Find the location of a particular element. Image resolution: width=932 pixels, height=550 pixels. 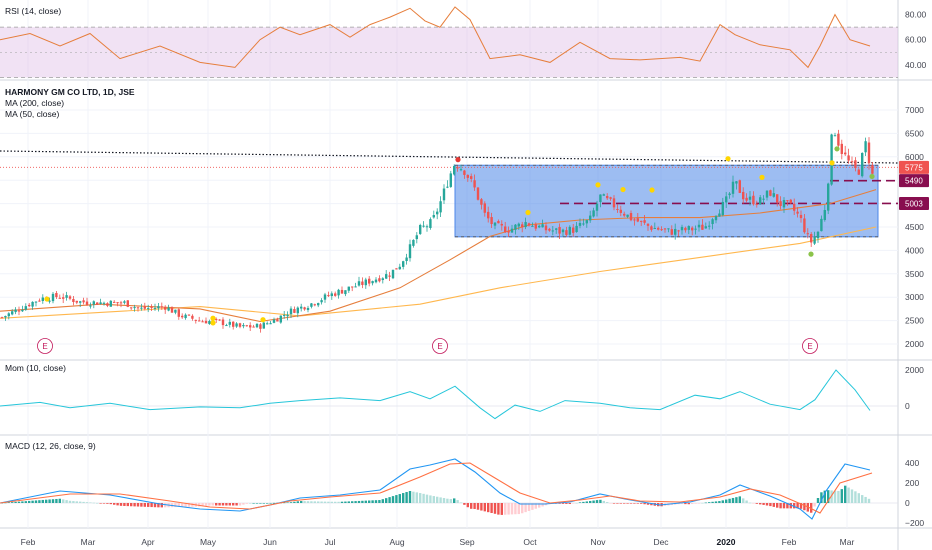

price-tick-label: 6000 is located at coordinates (914, 157).